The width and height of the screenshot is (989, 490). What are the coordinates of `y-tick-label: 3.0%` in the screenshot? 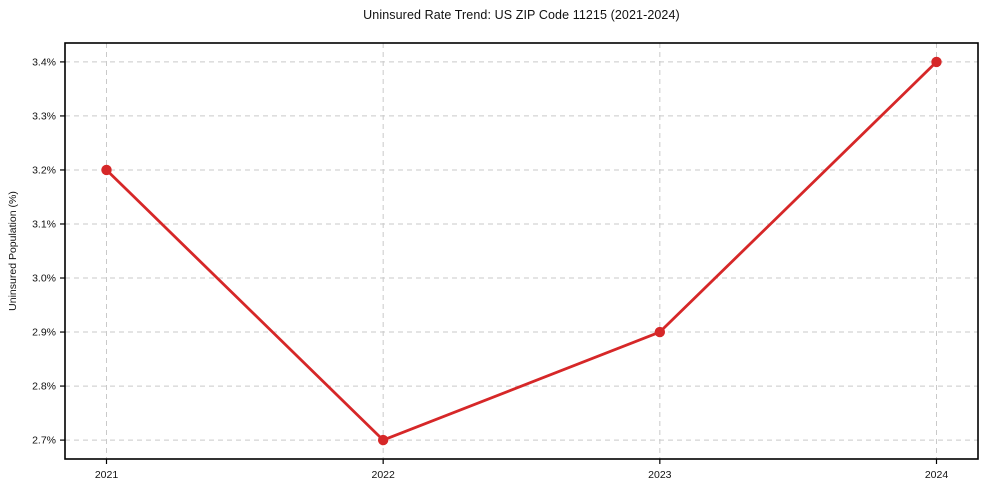 It's located at (44, 279).